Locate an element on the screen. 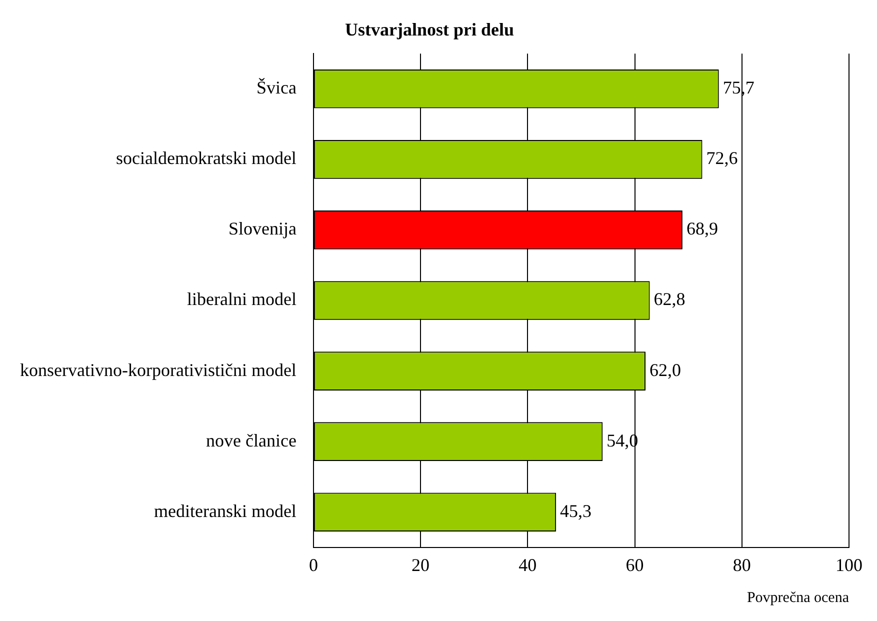  data-label: 72,6 is located at coordinates (722, 158).